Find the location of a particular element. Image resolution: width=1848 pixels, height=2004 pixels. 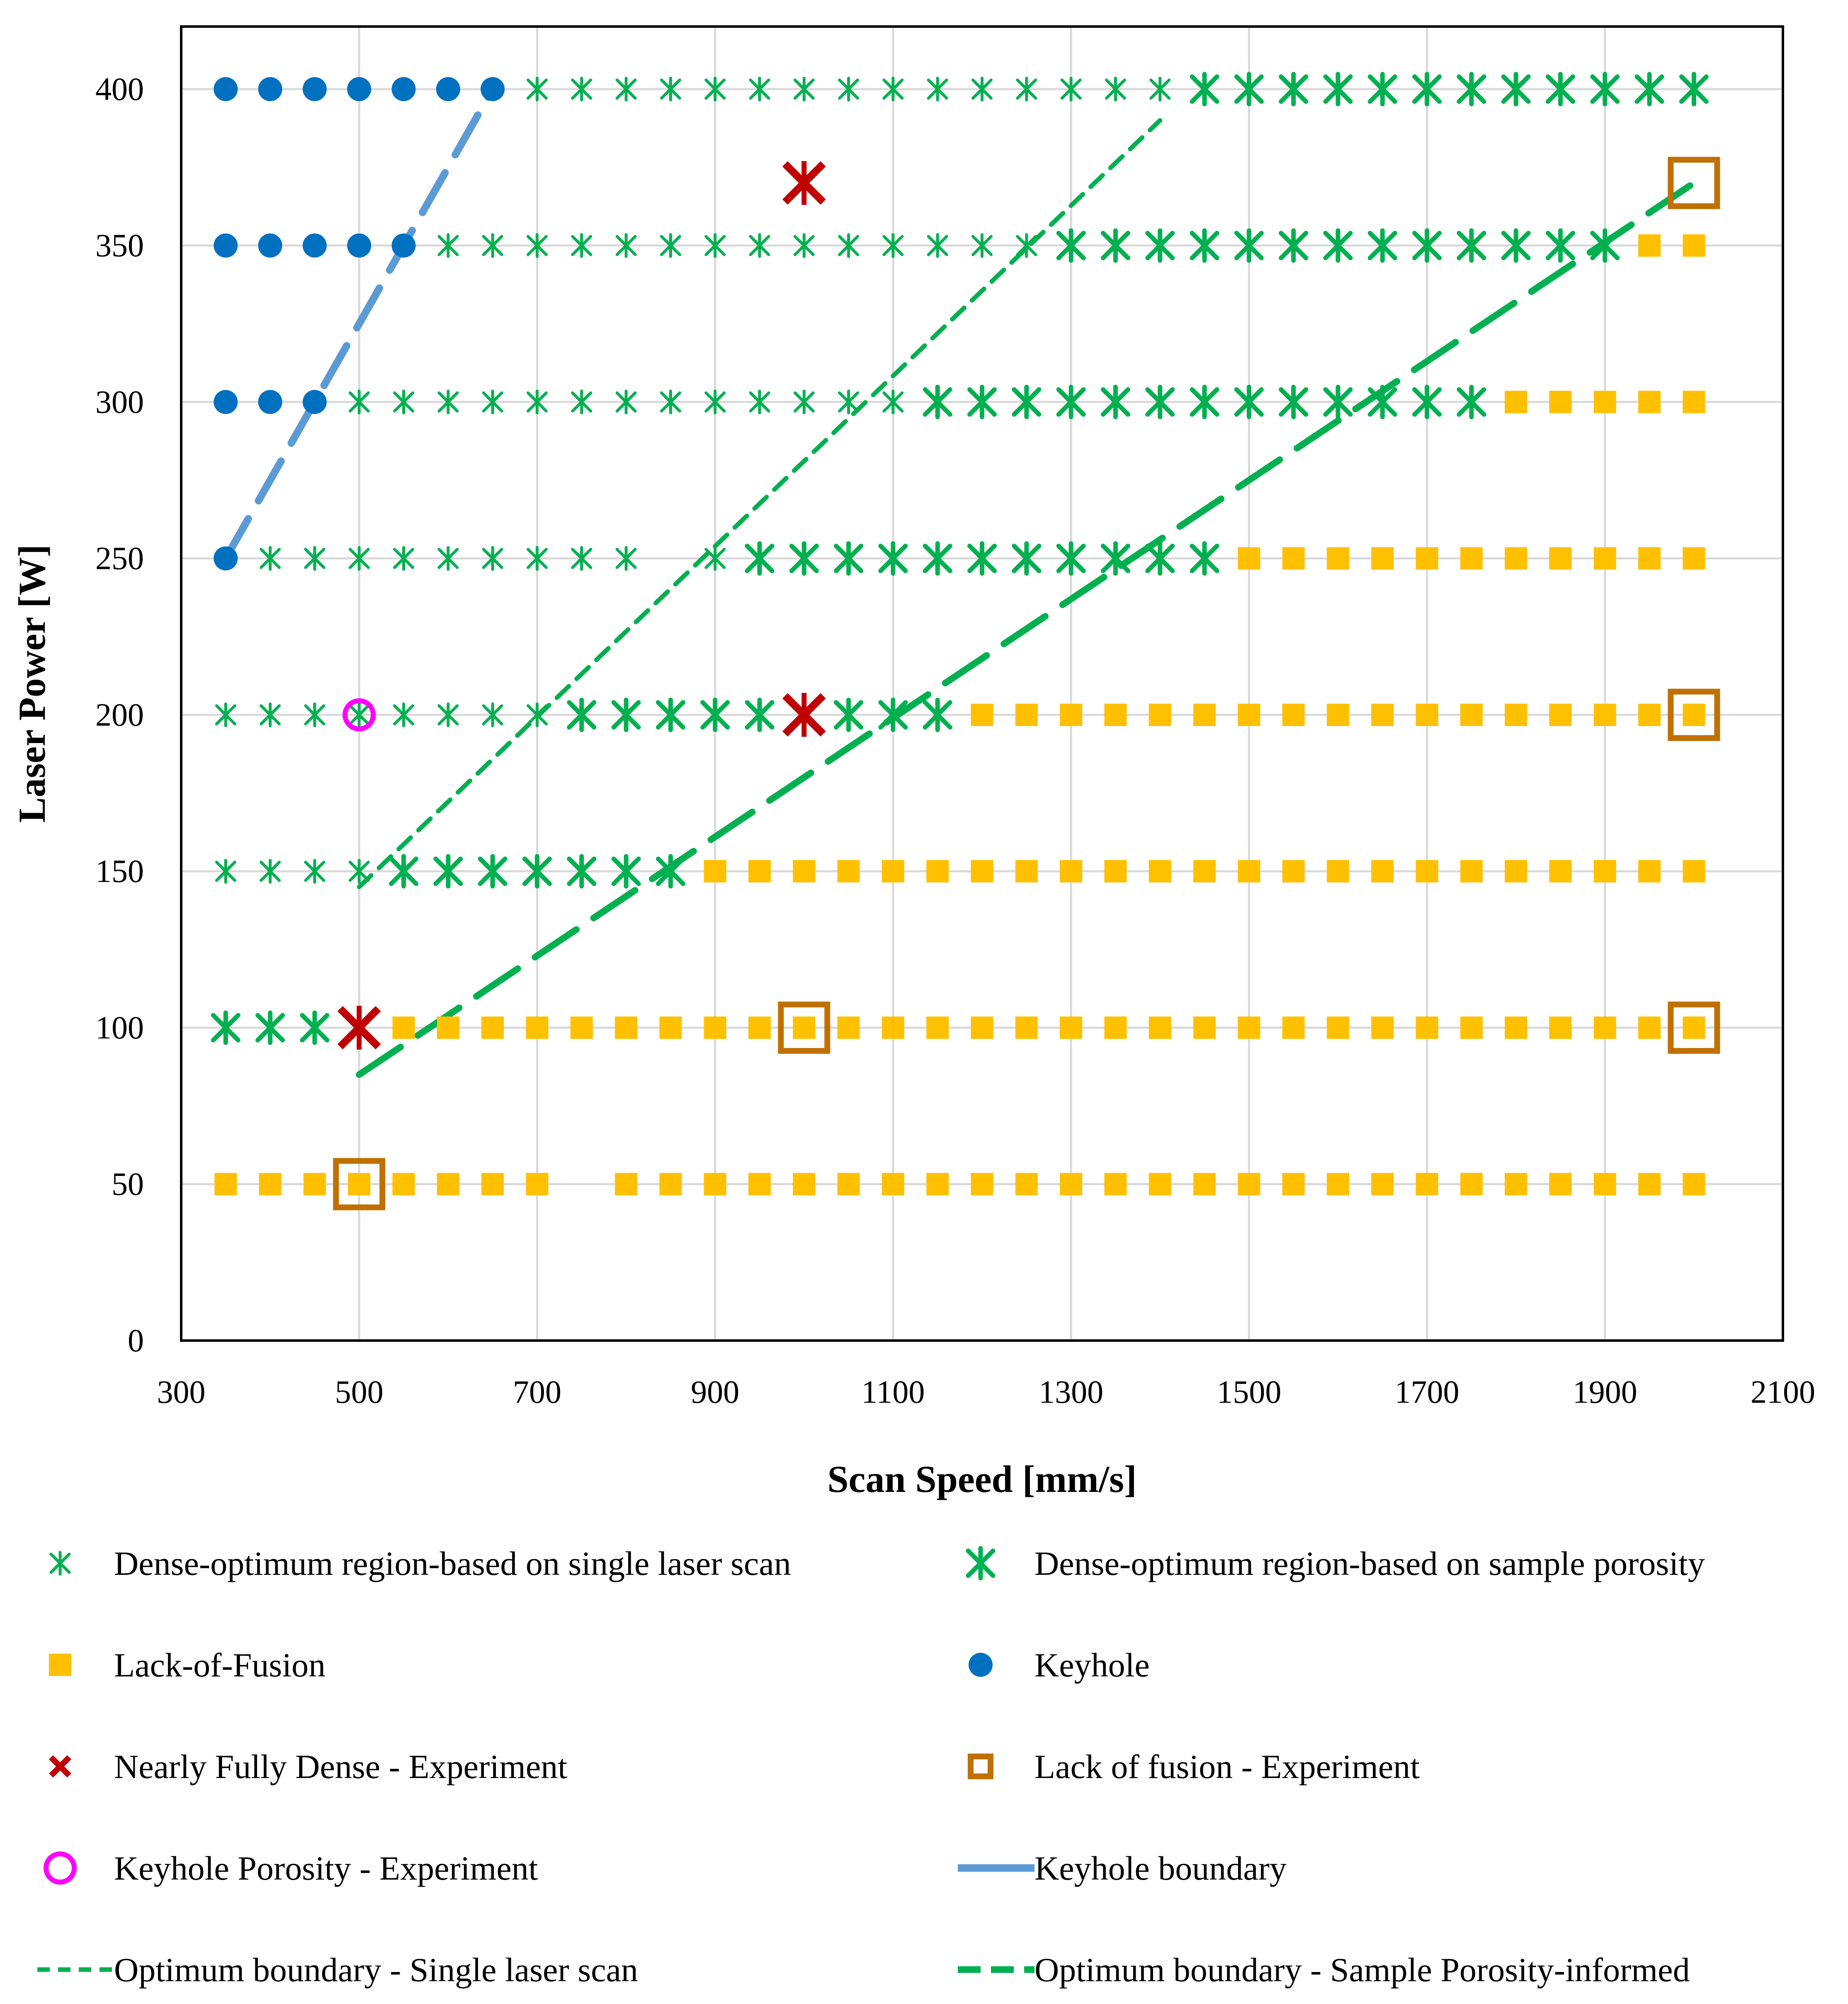

legend-item: Keyhole is located at coordinates (1059, 1665).